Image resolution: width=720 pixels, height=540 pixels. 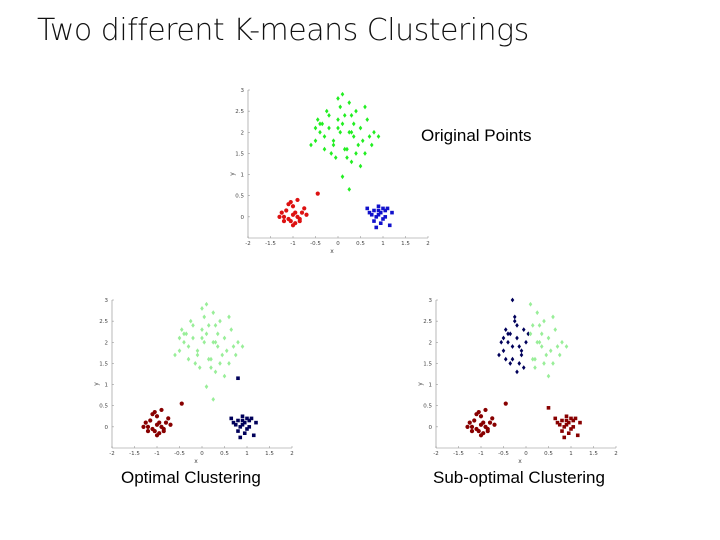 I want to click on x-axis-label: x, so click(x=332, y=251).